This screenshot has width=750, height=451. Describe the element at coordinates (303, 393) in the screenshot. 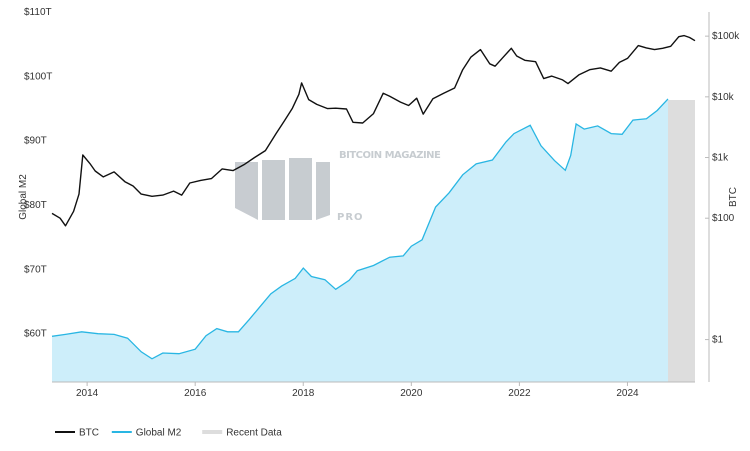

I see `x-tick-label: 2018` at that location.